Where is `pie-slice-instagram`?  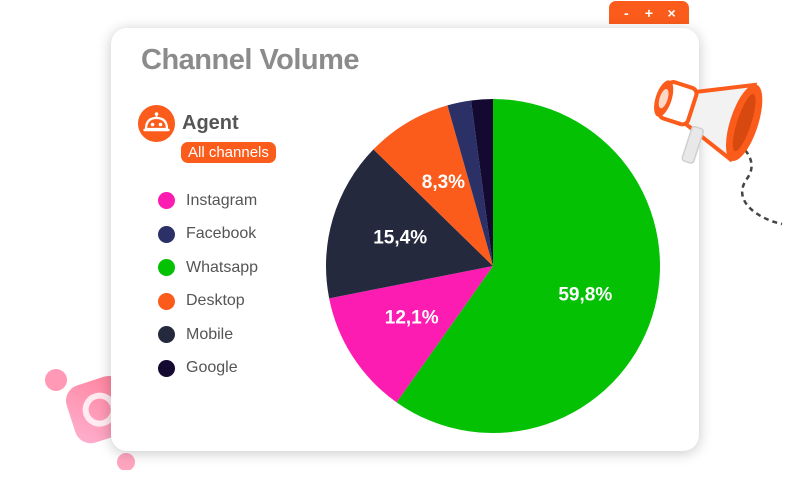 pie-slice-instagram is located at coordinates (411, 334).